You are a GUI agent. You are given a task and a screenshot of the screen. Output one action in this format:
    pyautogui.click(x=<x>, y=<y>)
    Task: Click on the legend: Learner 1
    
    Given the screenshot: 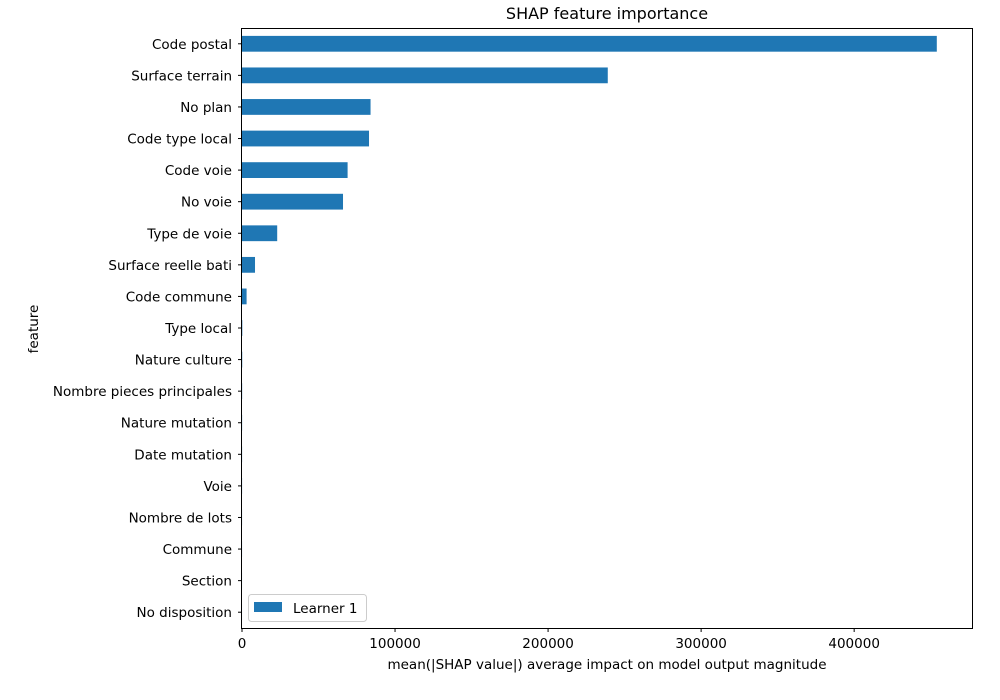 What is the action you would take?
    pyautogui.click(x=307, y=608)
    